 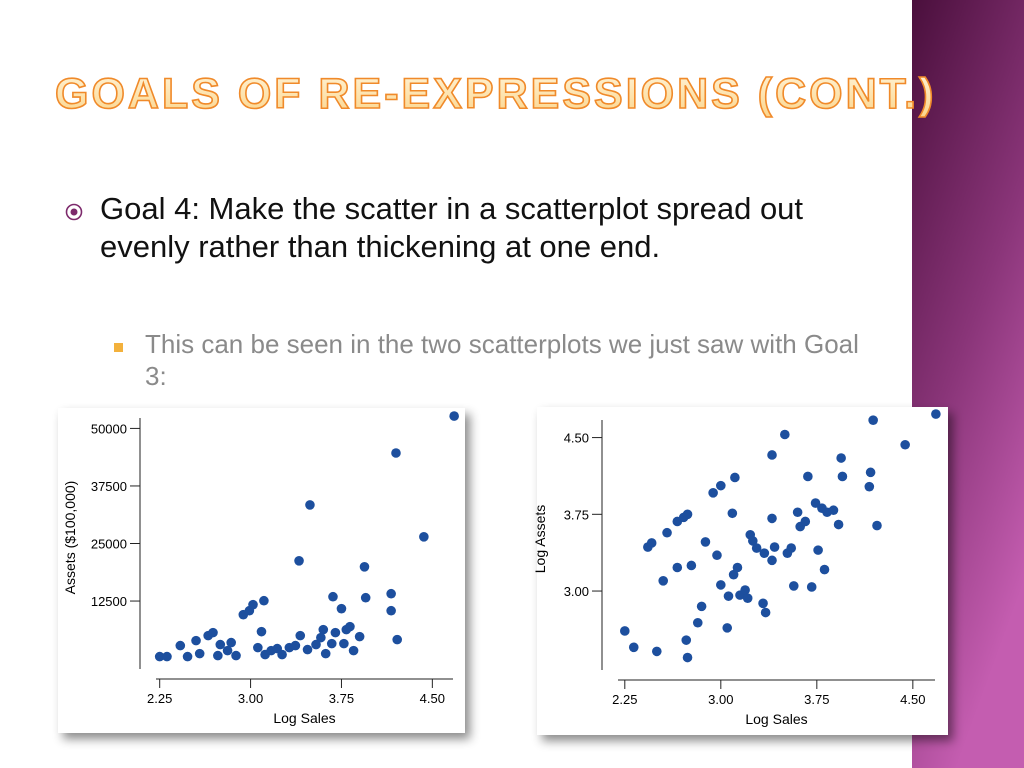 I want to click on y-axis-label: Log Assets, so click(x=540, y=539).